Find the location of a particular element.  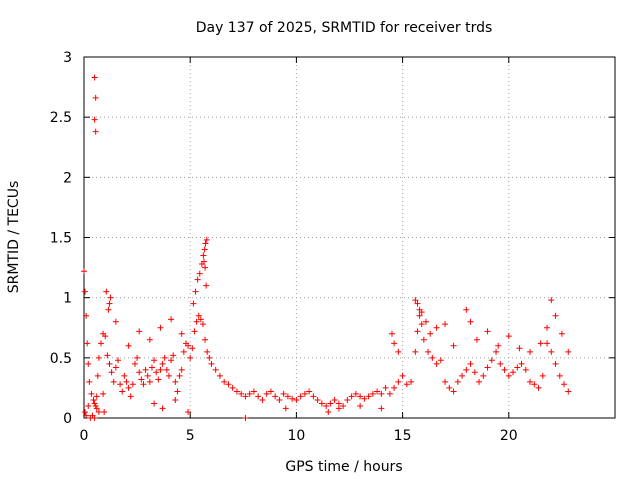

x-tick-label: 20 is located at coordinates (509, 436).